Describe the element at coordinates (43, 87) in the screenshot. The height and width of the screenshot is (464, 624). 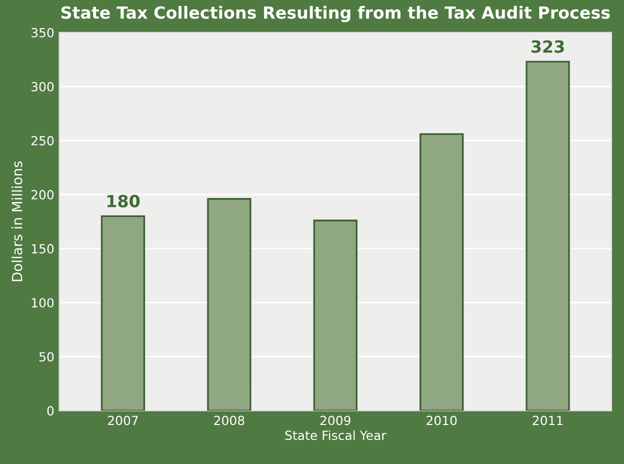
I see `y-tick-label: 300` at that location.